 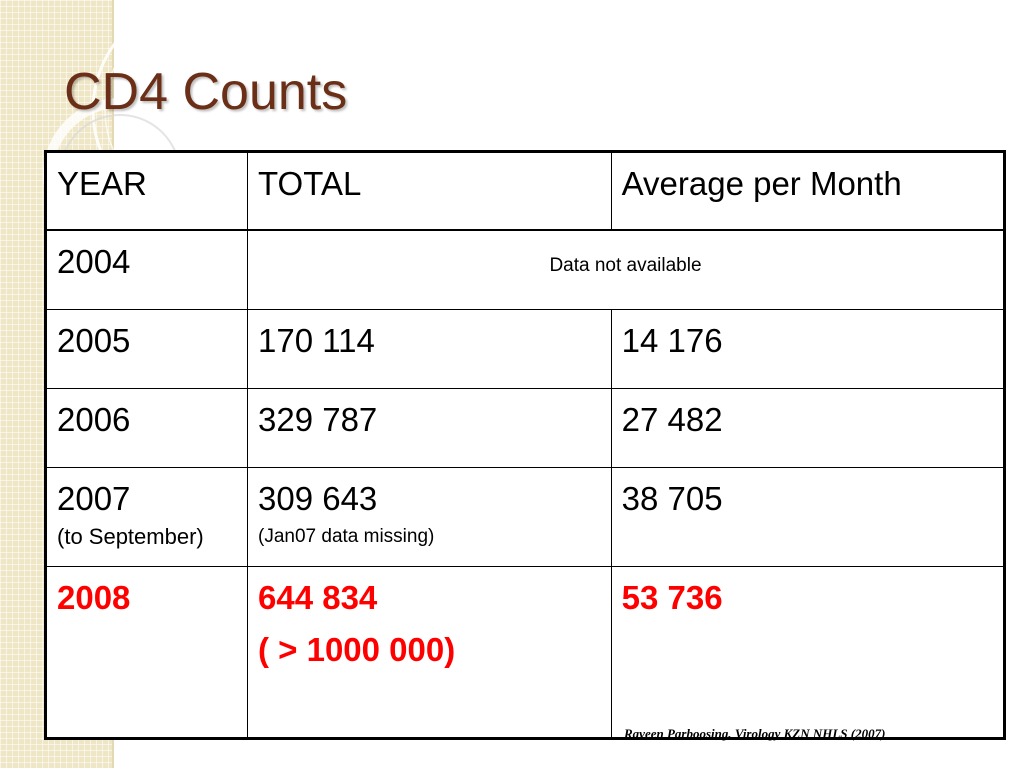 What do you see at coordinates (94, 498) in the screenshot?
I see `year-value: 2007` at bounding box center [94, 498].